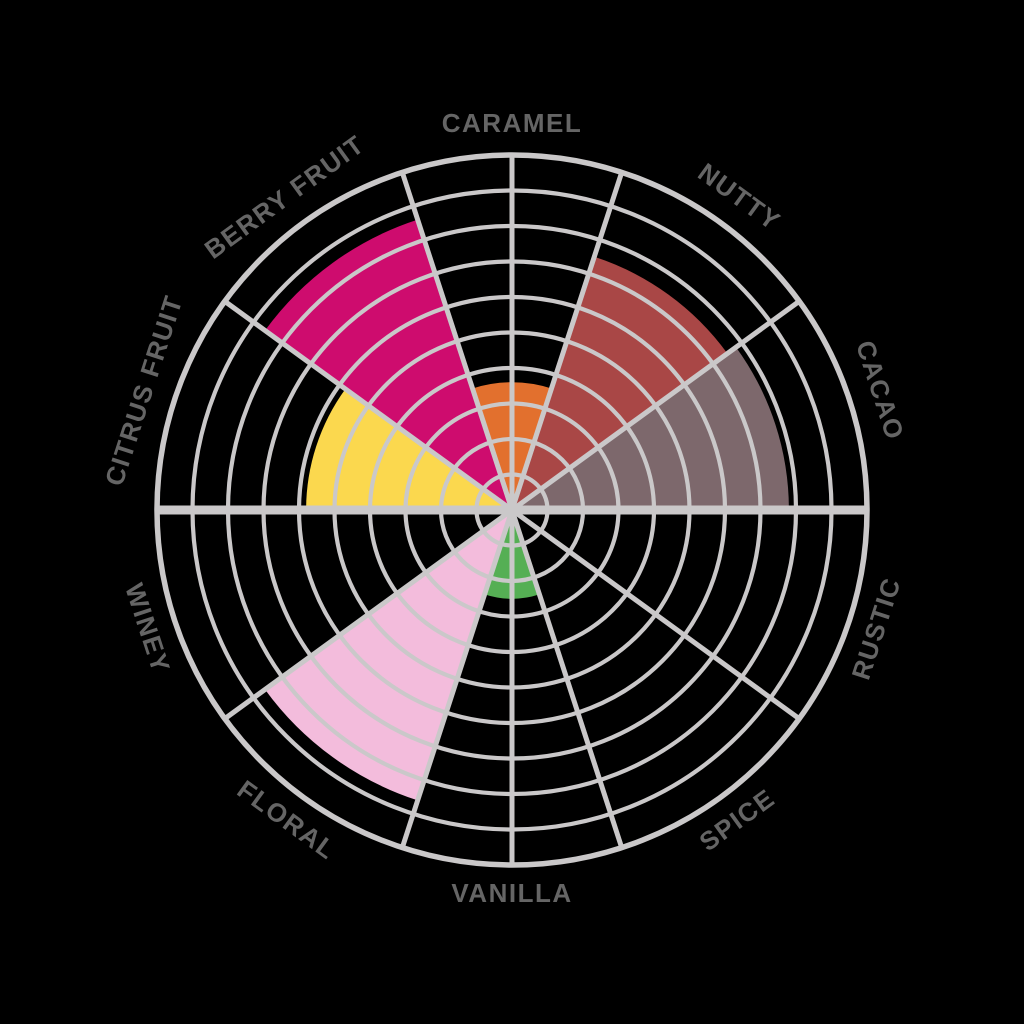 The width and height of the screenshot is (1024, 1024). Describe the element at coordinates (740, 197) in the screenshot. I see `label-nutty: NUTTY` at that location.